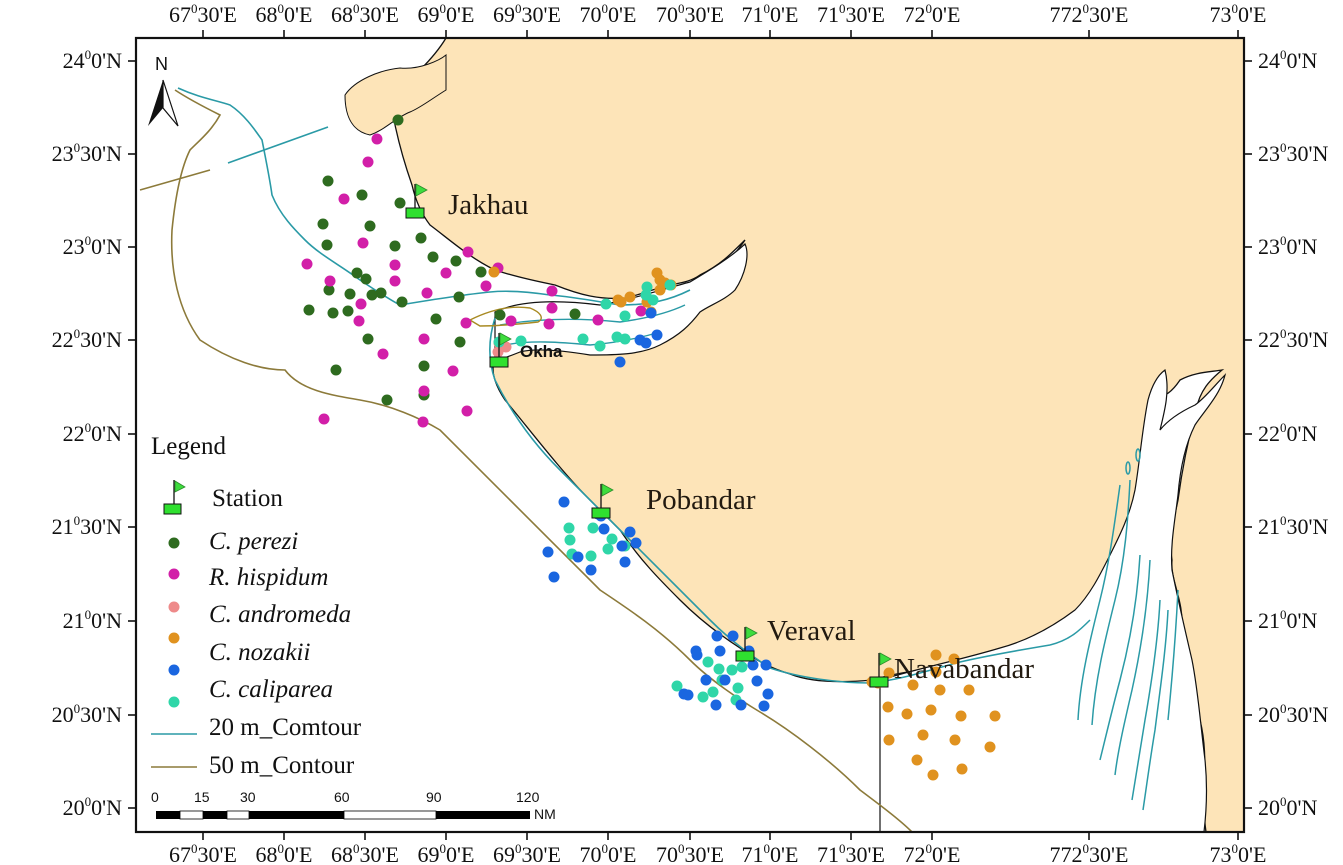 This screenshot has height=865, width=1343. I want to click on scale-label-0: 0, so click(155, 797).